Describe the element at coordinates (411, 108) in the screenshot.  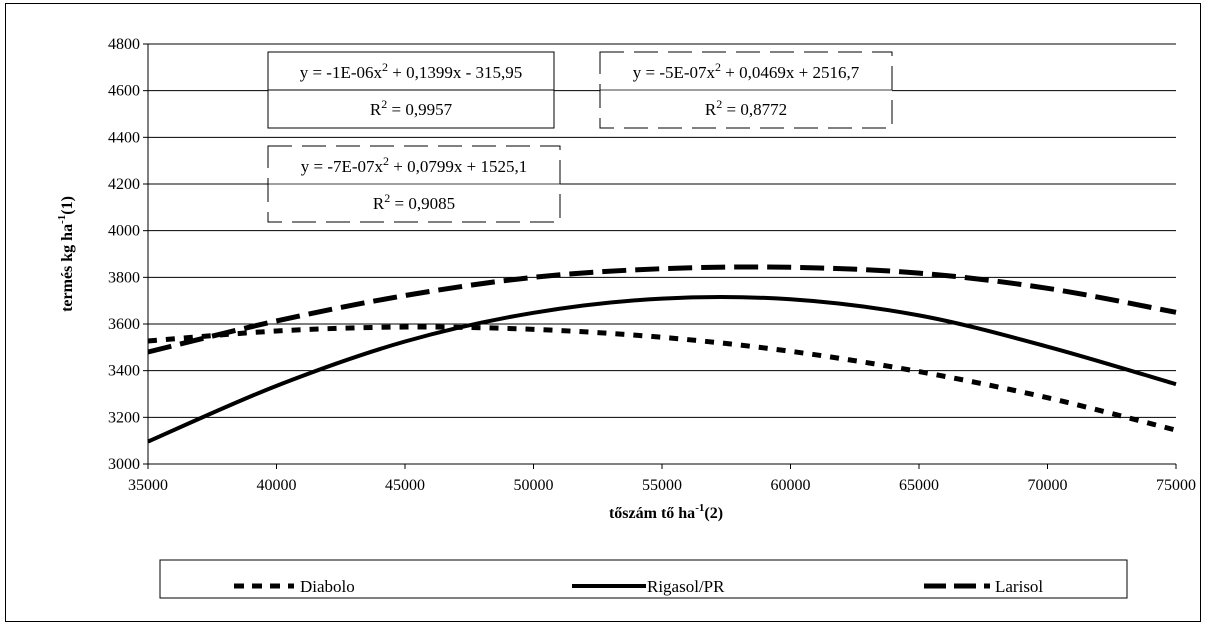
I see `annotation-r2-rigasol: R2 = 0,9957` at that location.